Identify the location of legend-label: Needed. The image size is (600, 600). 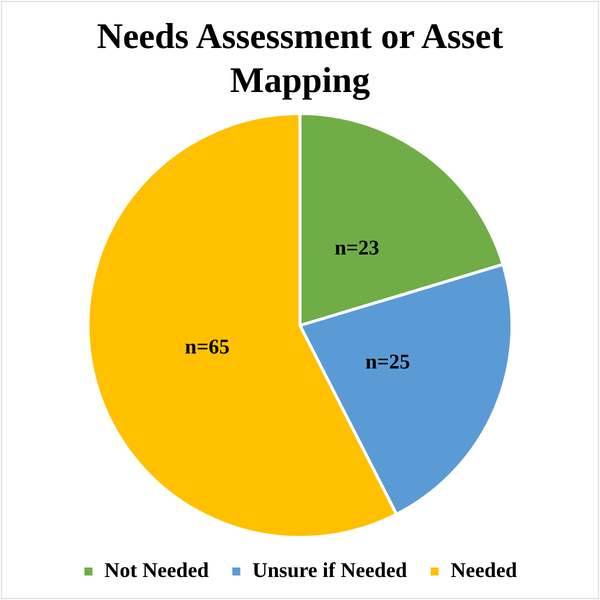
(484, 570).